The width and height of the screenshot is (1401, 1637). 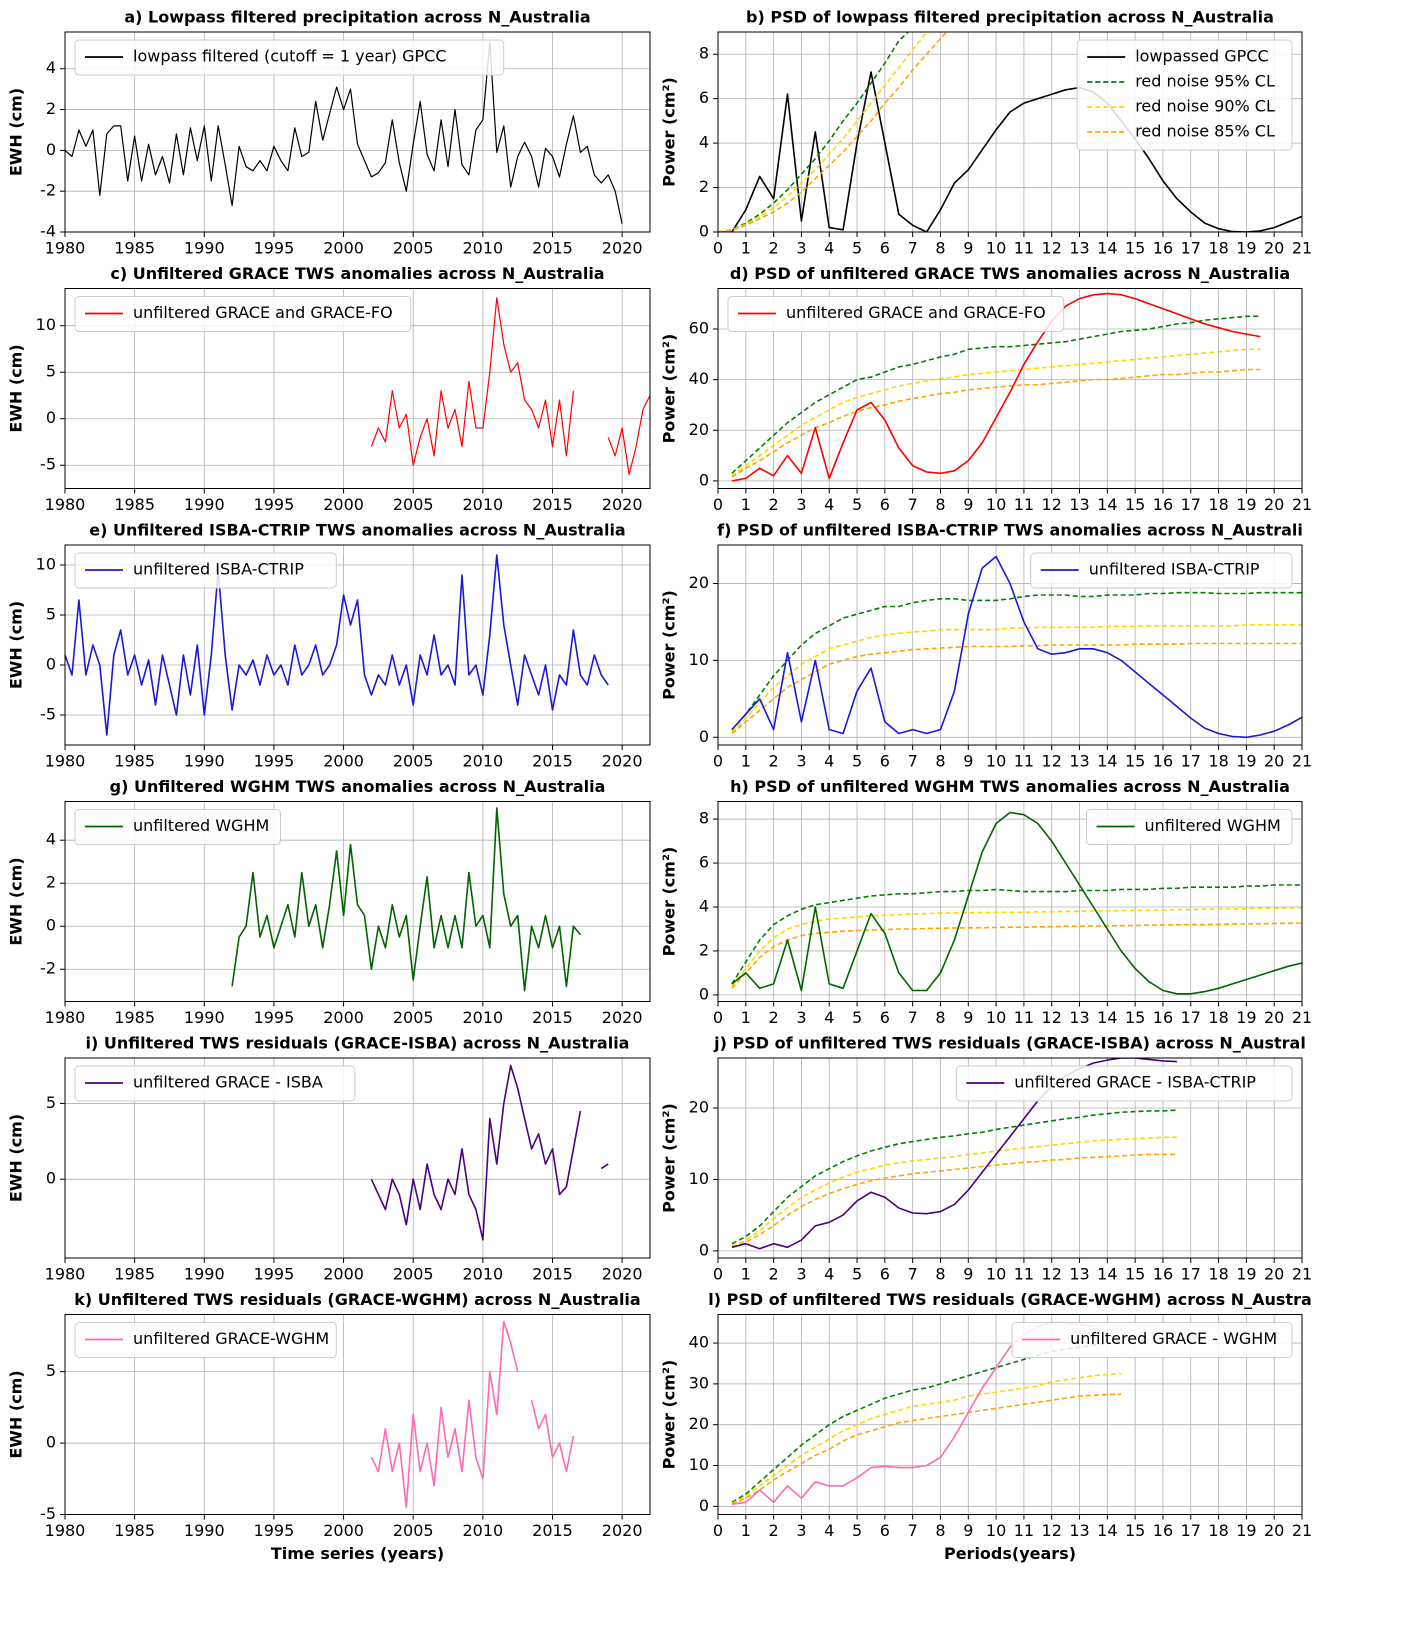 What do you see at coordinates (704, 97) in the screenshot?
I see `y-tick-label: 6` at bounding box center [704, 97].